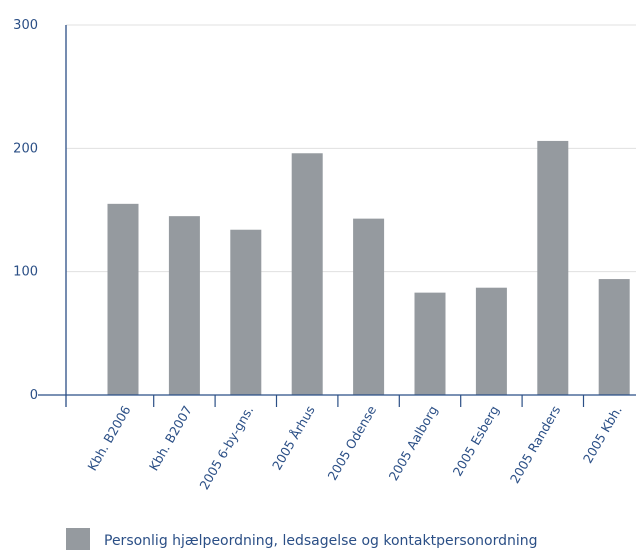 The image size is (638, 551). What do you see at coordinates (293, 438) in the screenshot?
I see `x-tick-label: 2005 Århus` at bounding box center [293, 438].